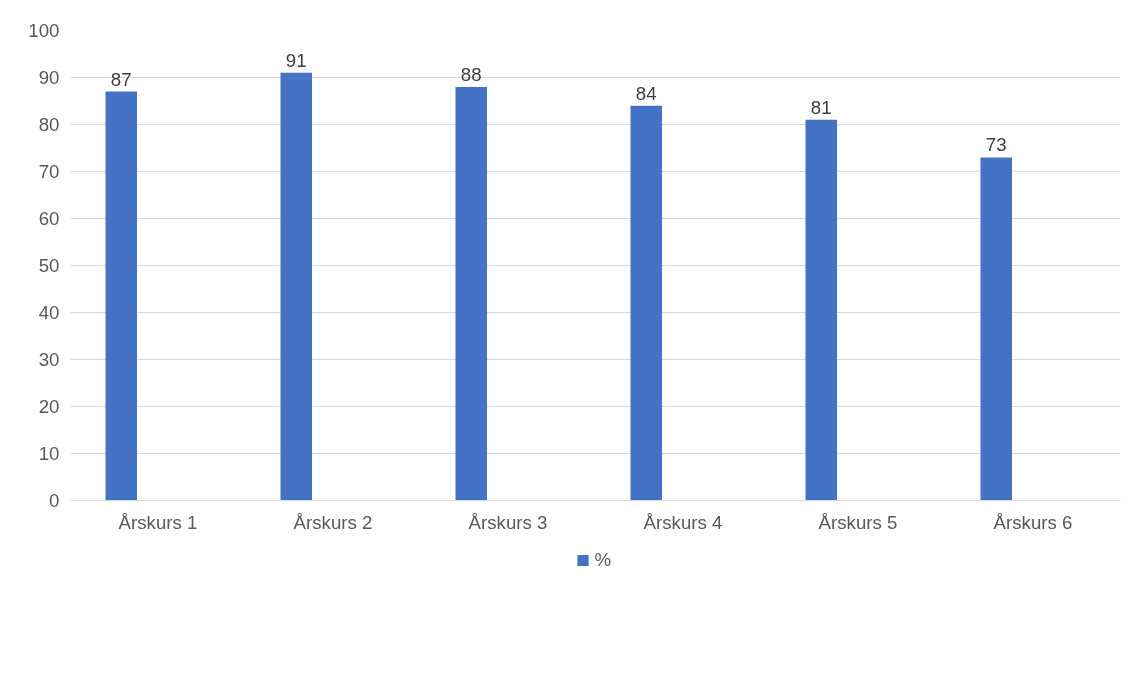 The image size is (1147, 674). Describe the element at coordinates (858, 522) in the screenshot. I see `x-tick-label: Årskurs 5` at that location.